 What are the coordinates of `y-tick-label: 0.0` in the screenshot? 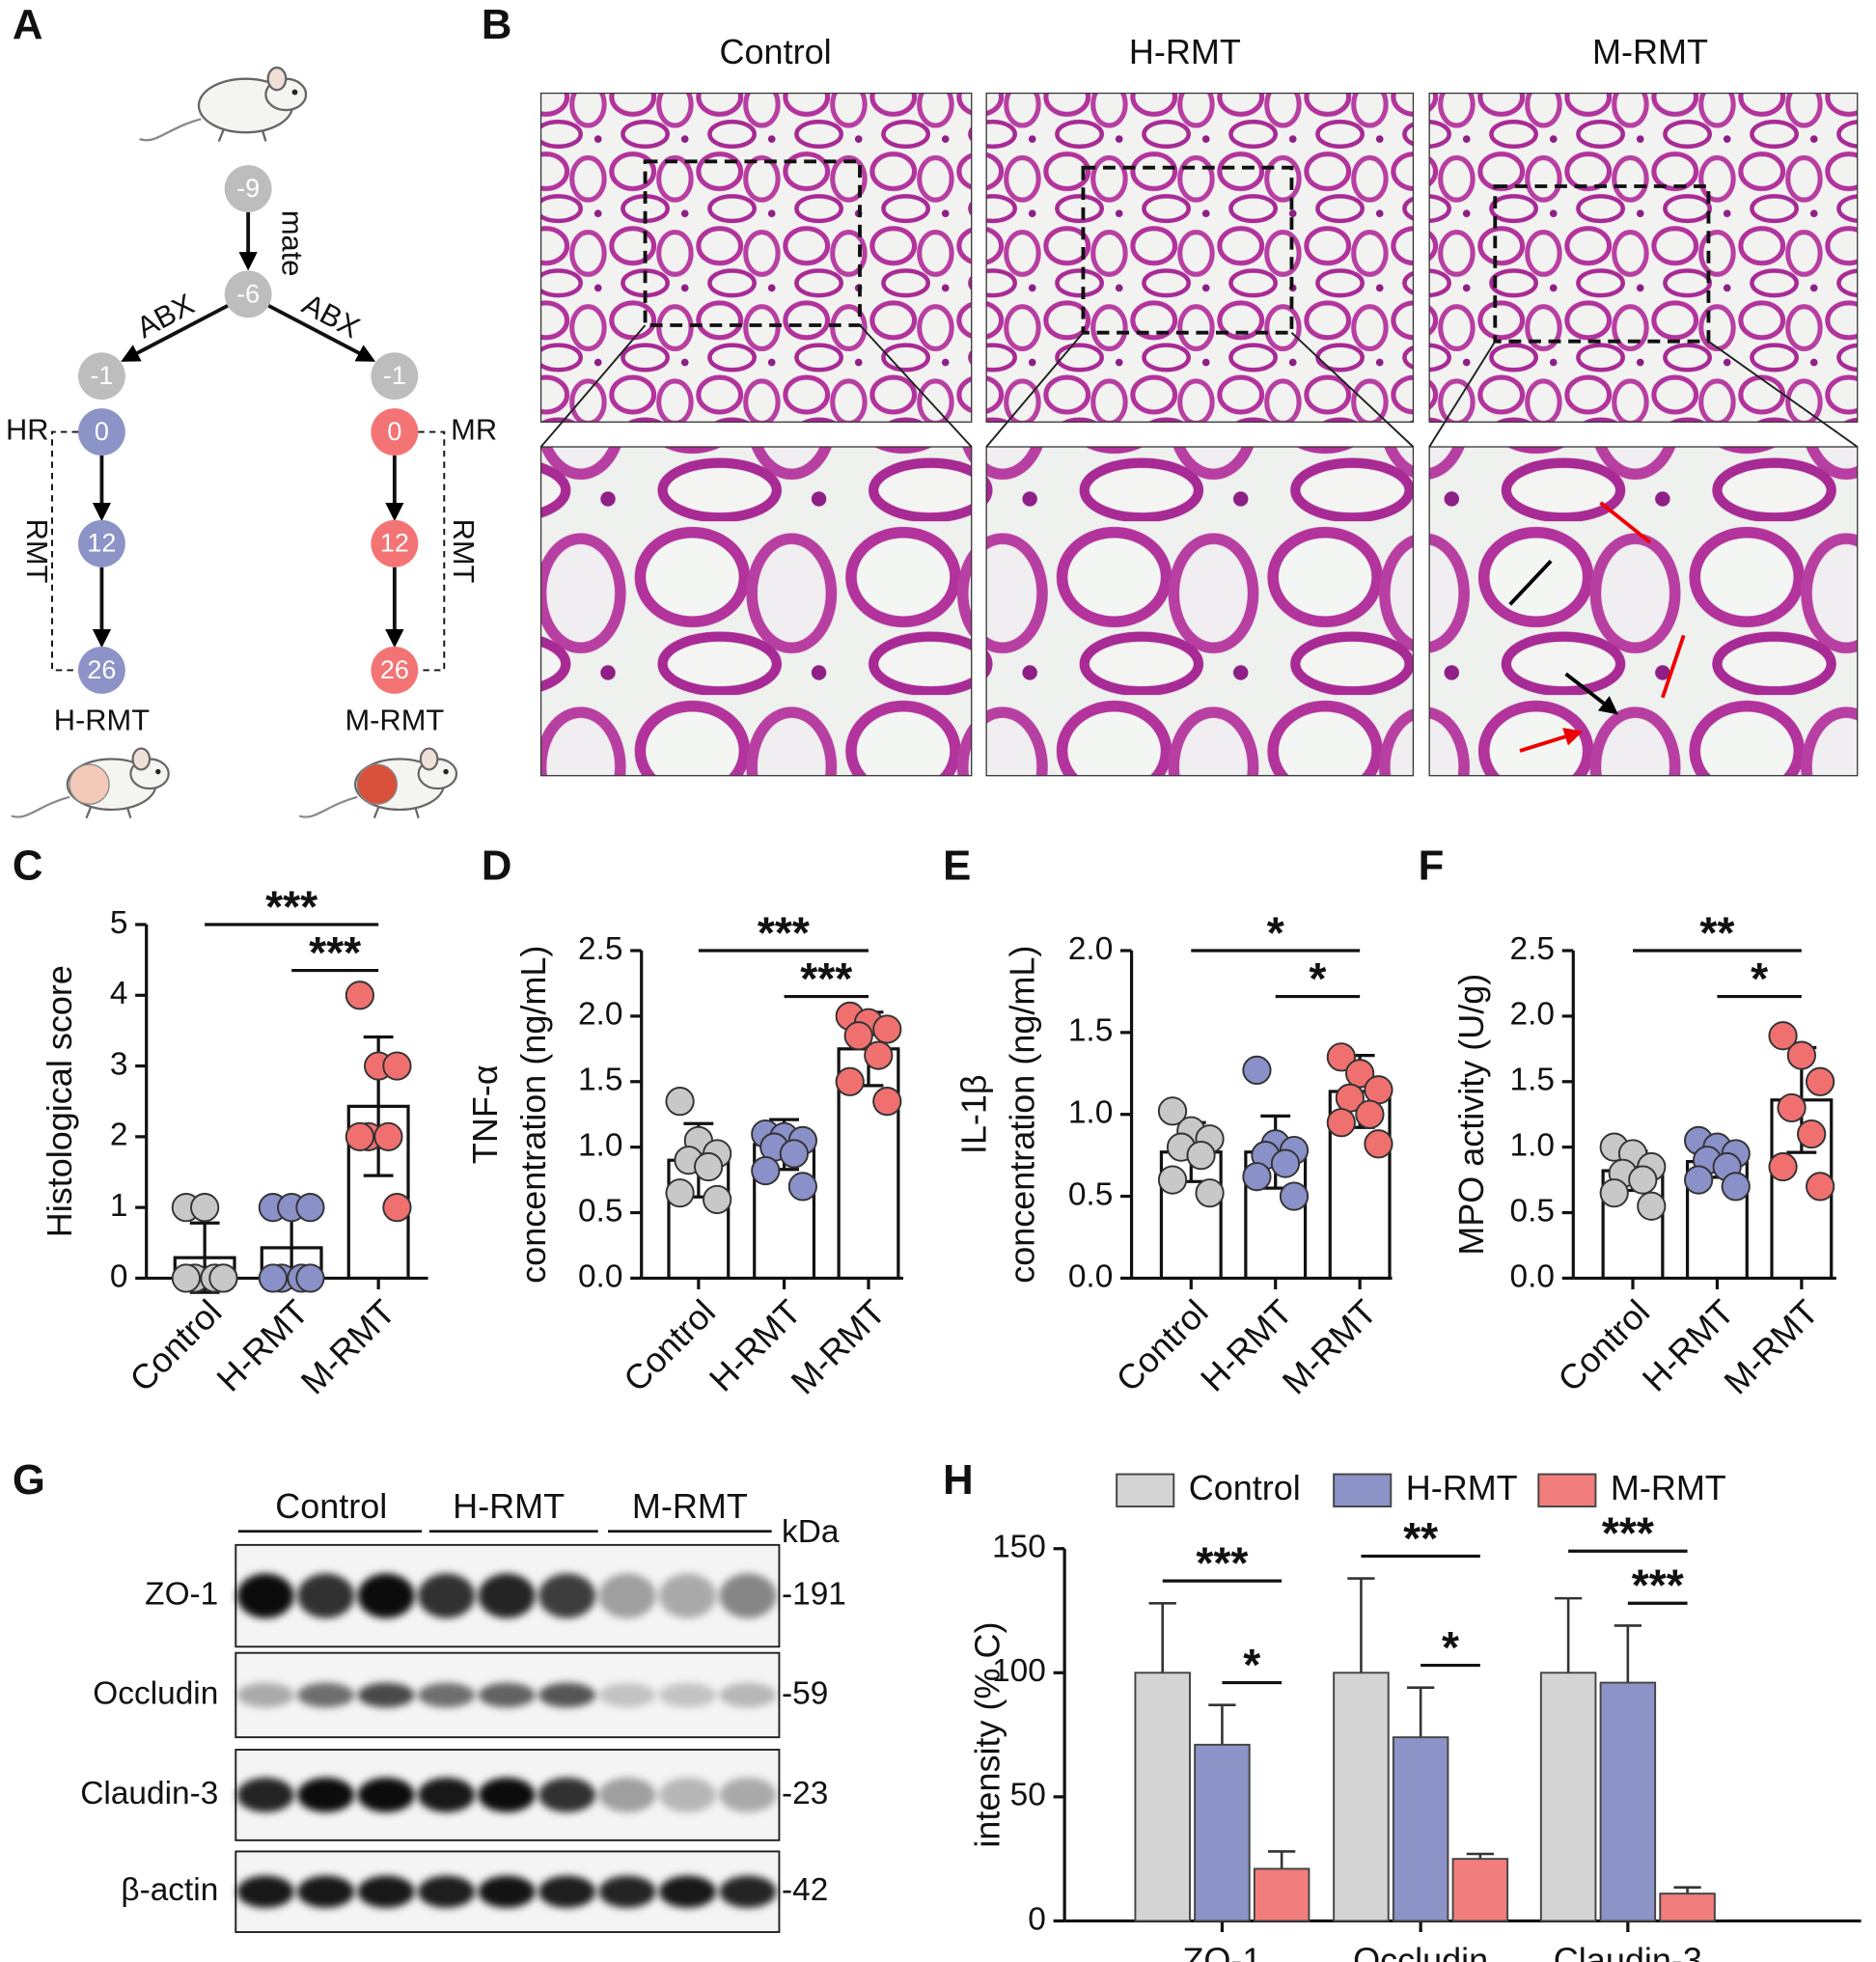 It's located at (600, 1276).